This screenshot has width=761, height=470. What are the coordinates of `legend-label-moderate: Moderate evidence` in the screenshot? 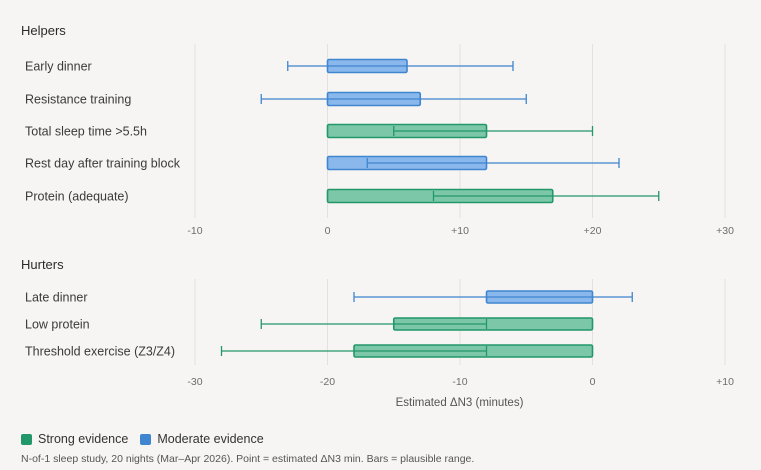 It's located at (210, 439).